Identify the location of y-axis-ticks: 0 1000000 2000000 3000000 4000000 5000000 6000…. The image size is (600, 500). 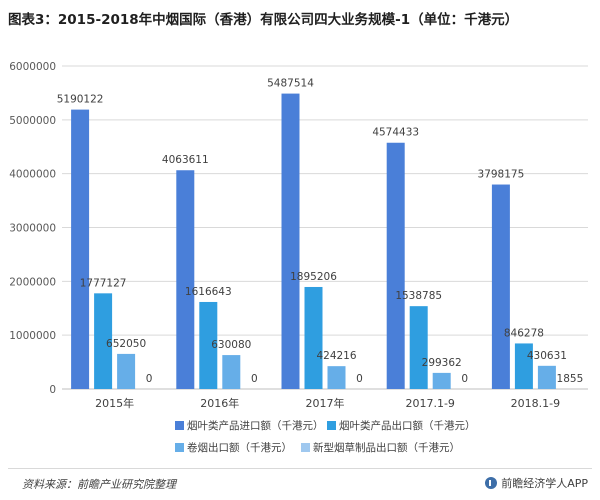
(32, 228).